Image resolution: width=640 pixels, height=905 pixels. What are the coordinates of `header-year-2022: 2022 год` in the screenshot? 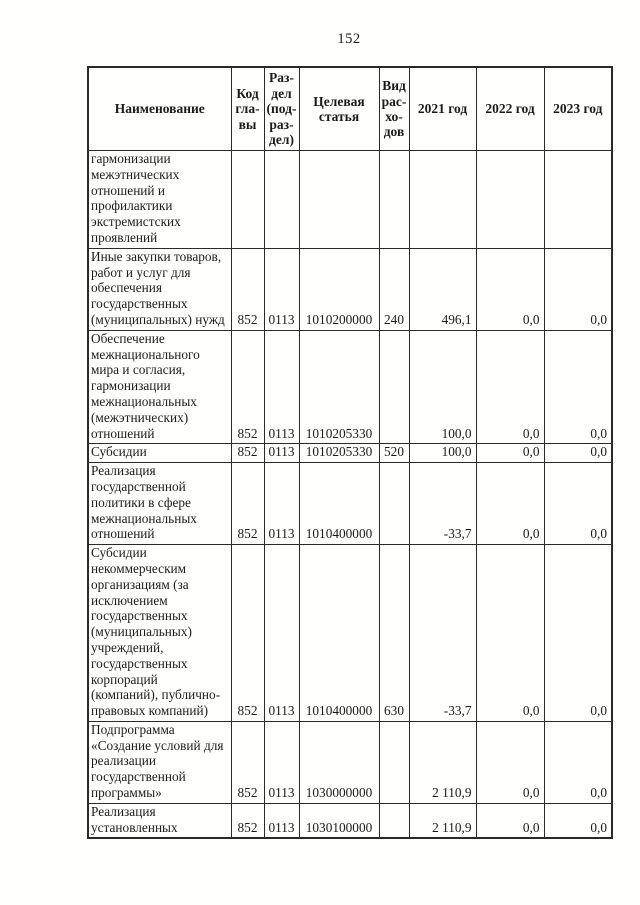 It's located at (510, 108).